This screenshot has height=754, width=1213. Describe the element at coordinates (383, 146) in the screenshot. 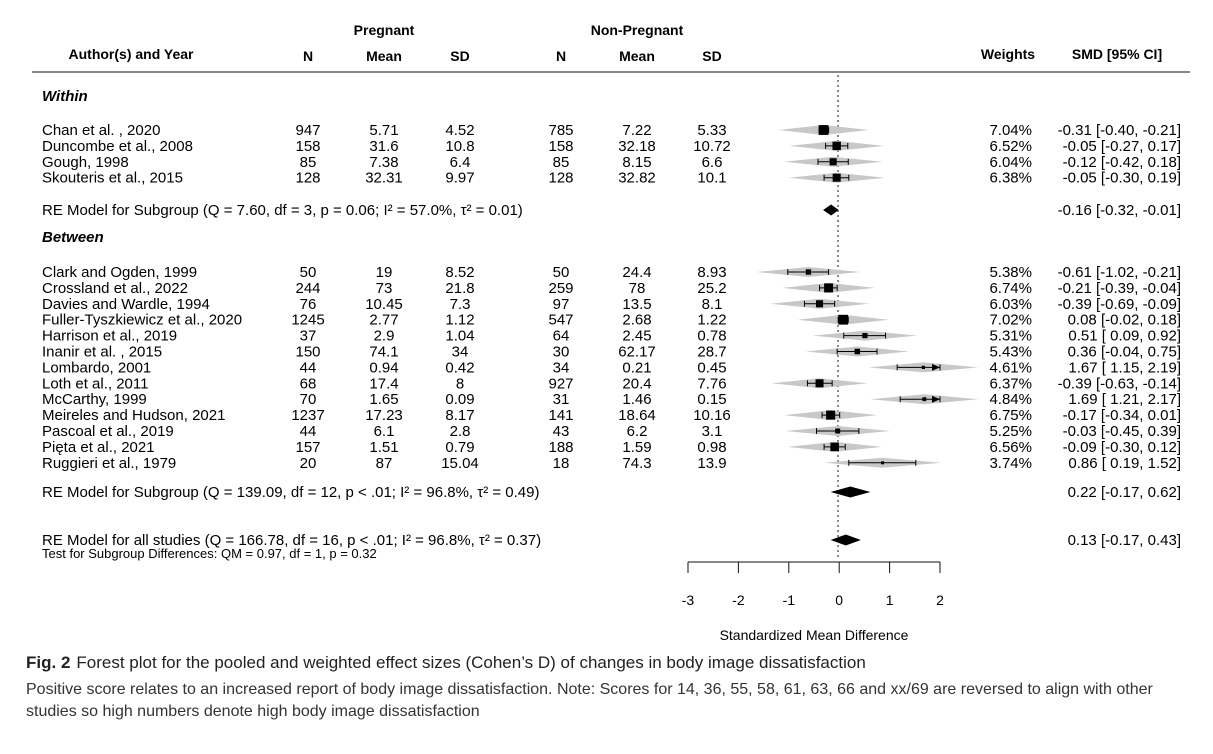

I see `cell-m1: 31.6` at that location.